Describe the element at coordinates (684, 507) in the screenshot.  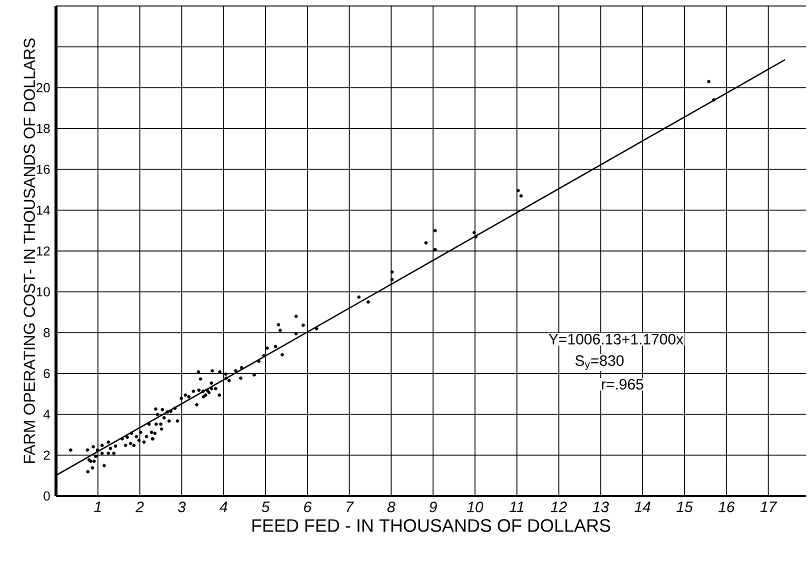
I see `x-tick-label: 15` at that location.